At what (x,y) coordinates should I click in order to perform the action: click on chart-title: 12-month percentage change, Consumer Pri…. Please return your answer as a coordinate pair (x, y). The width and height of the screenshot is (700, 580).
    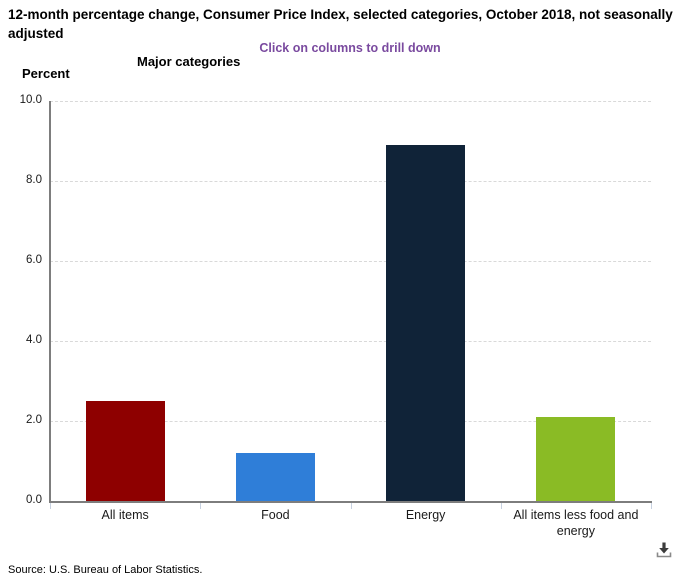
    Looking at the image, I should click on (340, 24).